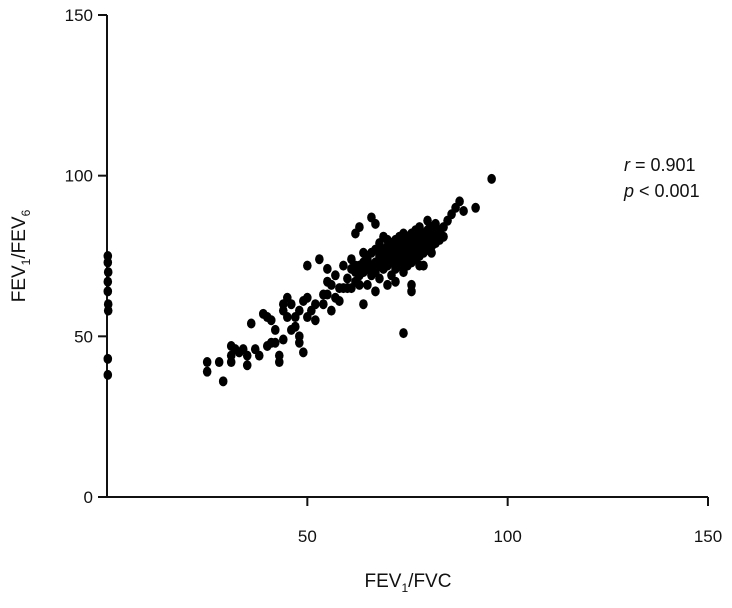 The width and height of the screenshot is (732, 608). What do you see at coordinates (708, 536) in the screenshot?
I see `x-tick-label: 150` at bounding box center [708, 536].